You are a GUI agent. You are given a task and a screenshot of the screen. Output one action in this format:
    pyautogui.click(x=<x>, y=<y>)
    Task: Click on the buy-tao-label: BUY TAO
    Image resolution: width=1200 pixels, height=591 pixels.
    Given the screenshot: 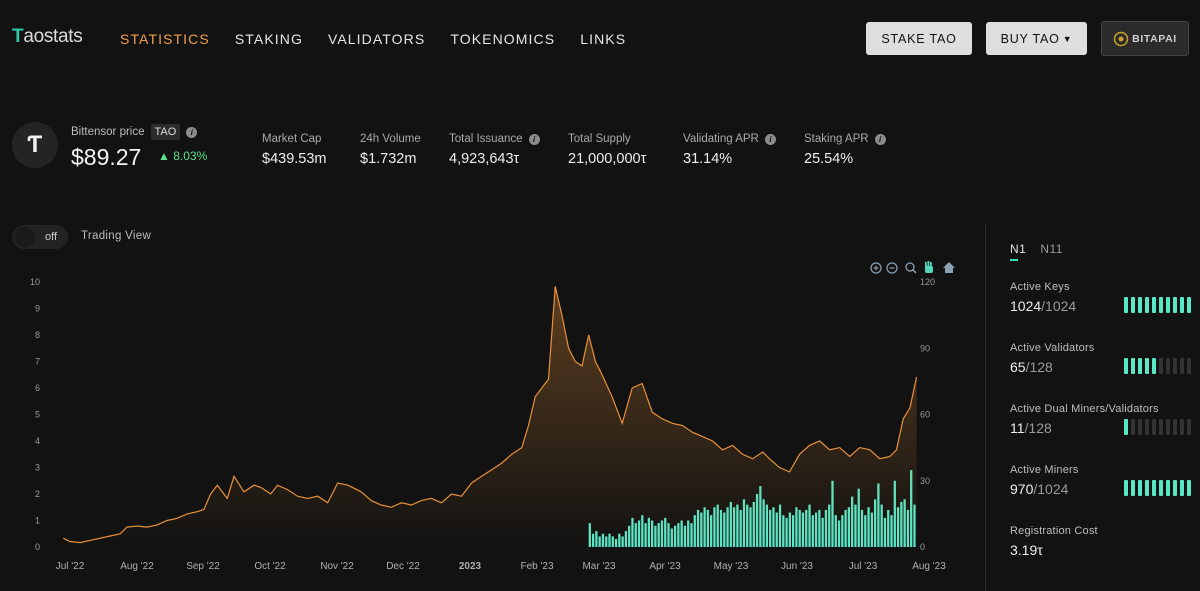 What is the action you would take?
    pyautogui.click(x=1030, y=38)
    